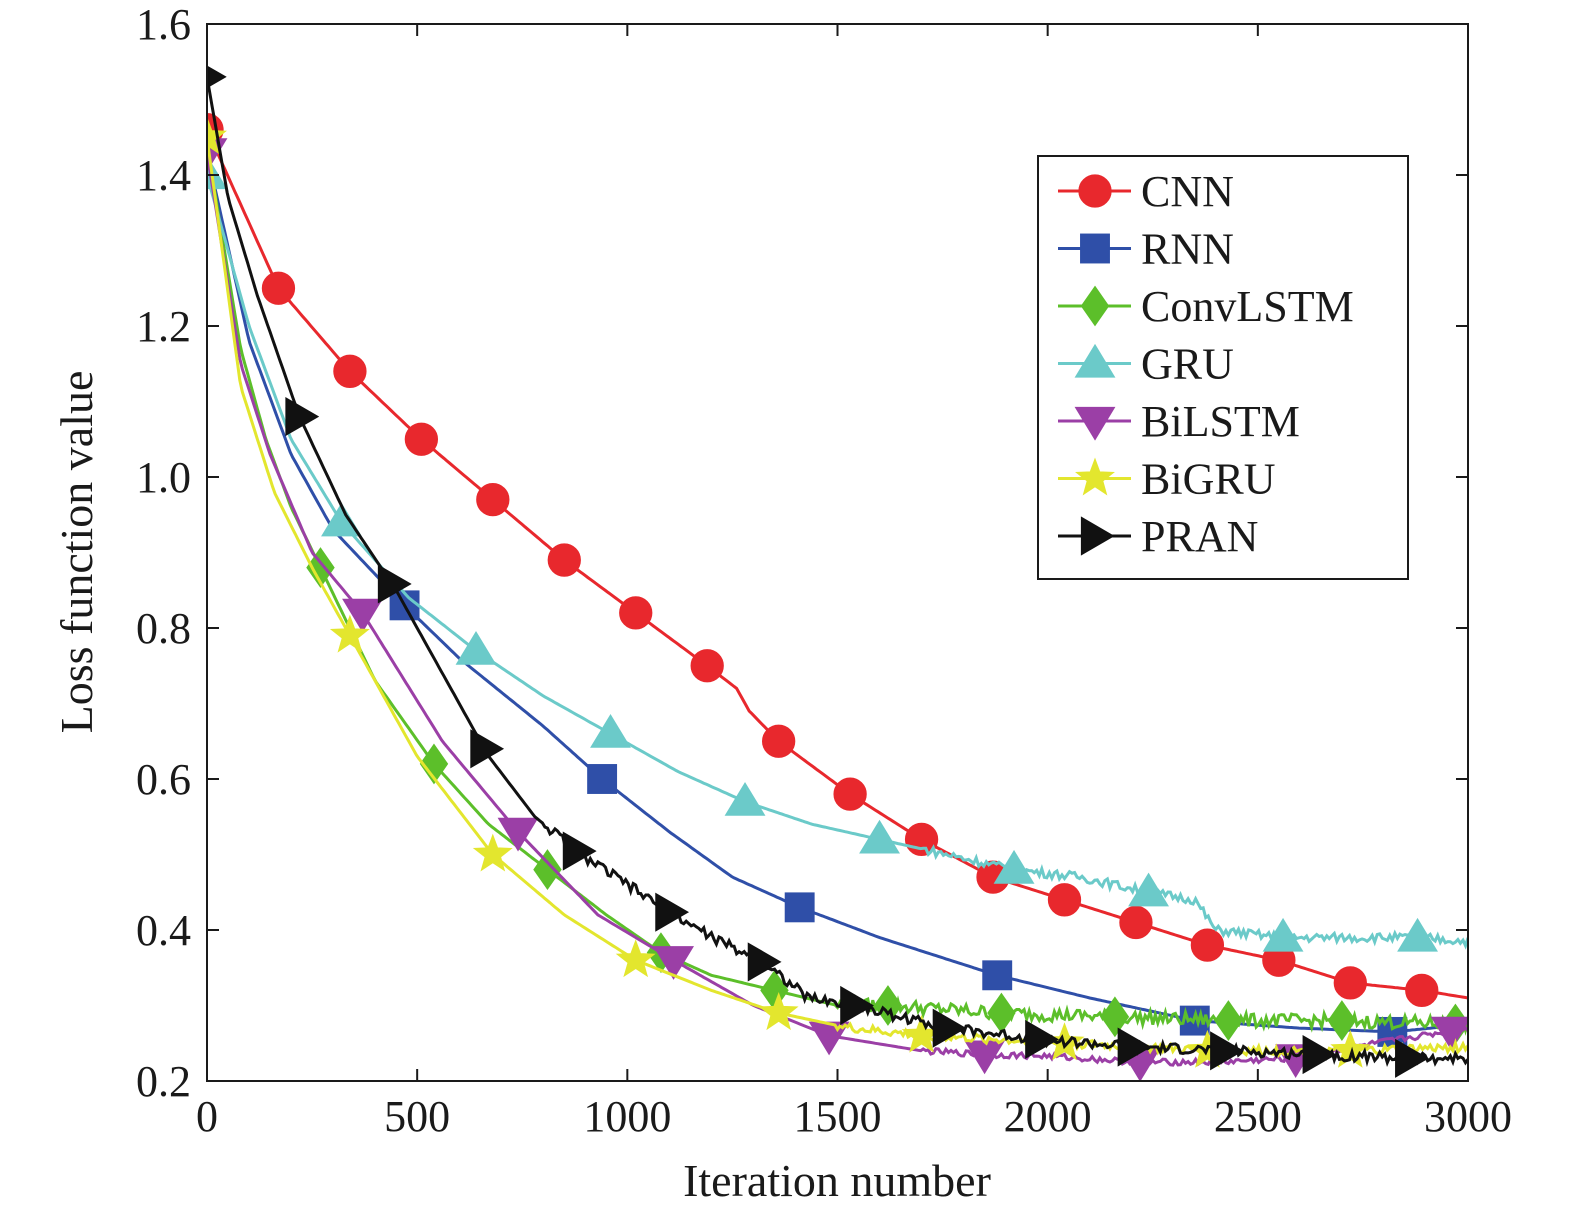 This screenshot has height=1217, width=1575. Describe the element at coordinates (163, 779) in the screenshot. I see `y-tick-label: 0.6` at that location.